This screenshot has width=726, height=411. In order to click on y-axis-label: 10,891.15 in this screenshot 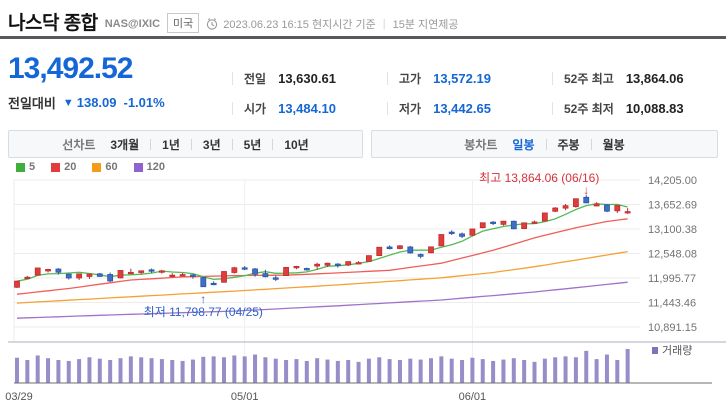, I will do `click(672, 328)`.